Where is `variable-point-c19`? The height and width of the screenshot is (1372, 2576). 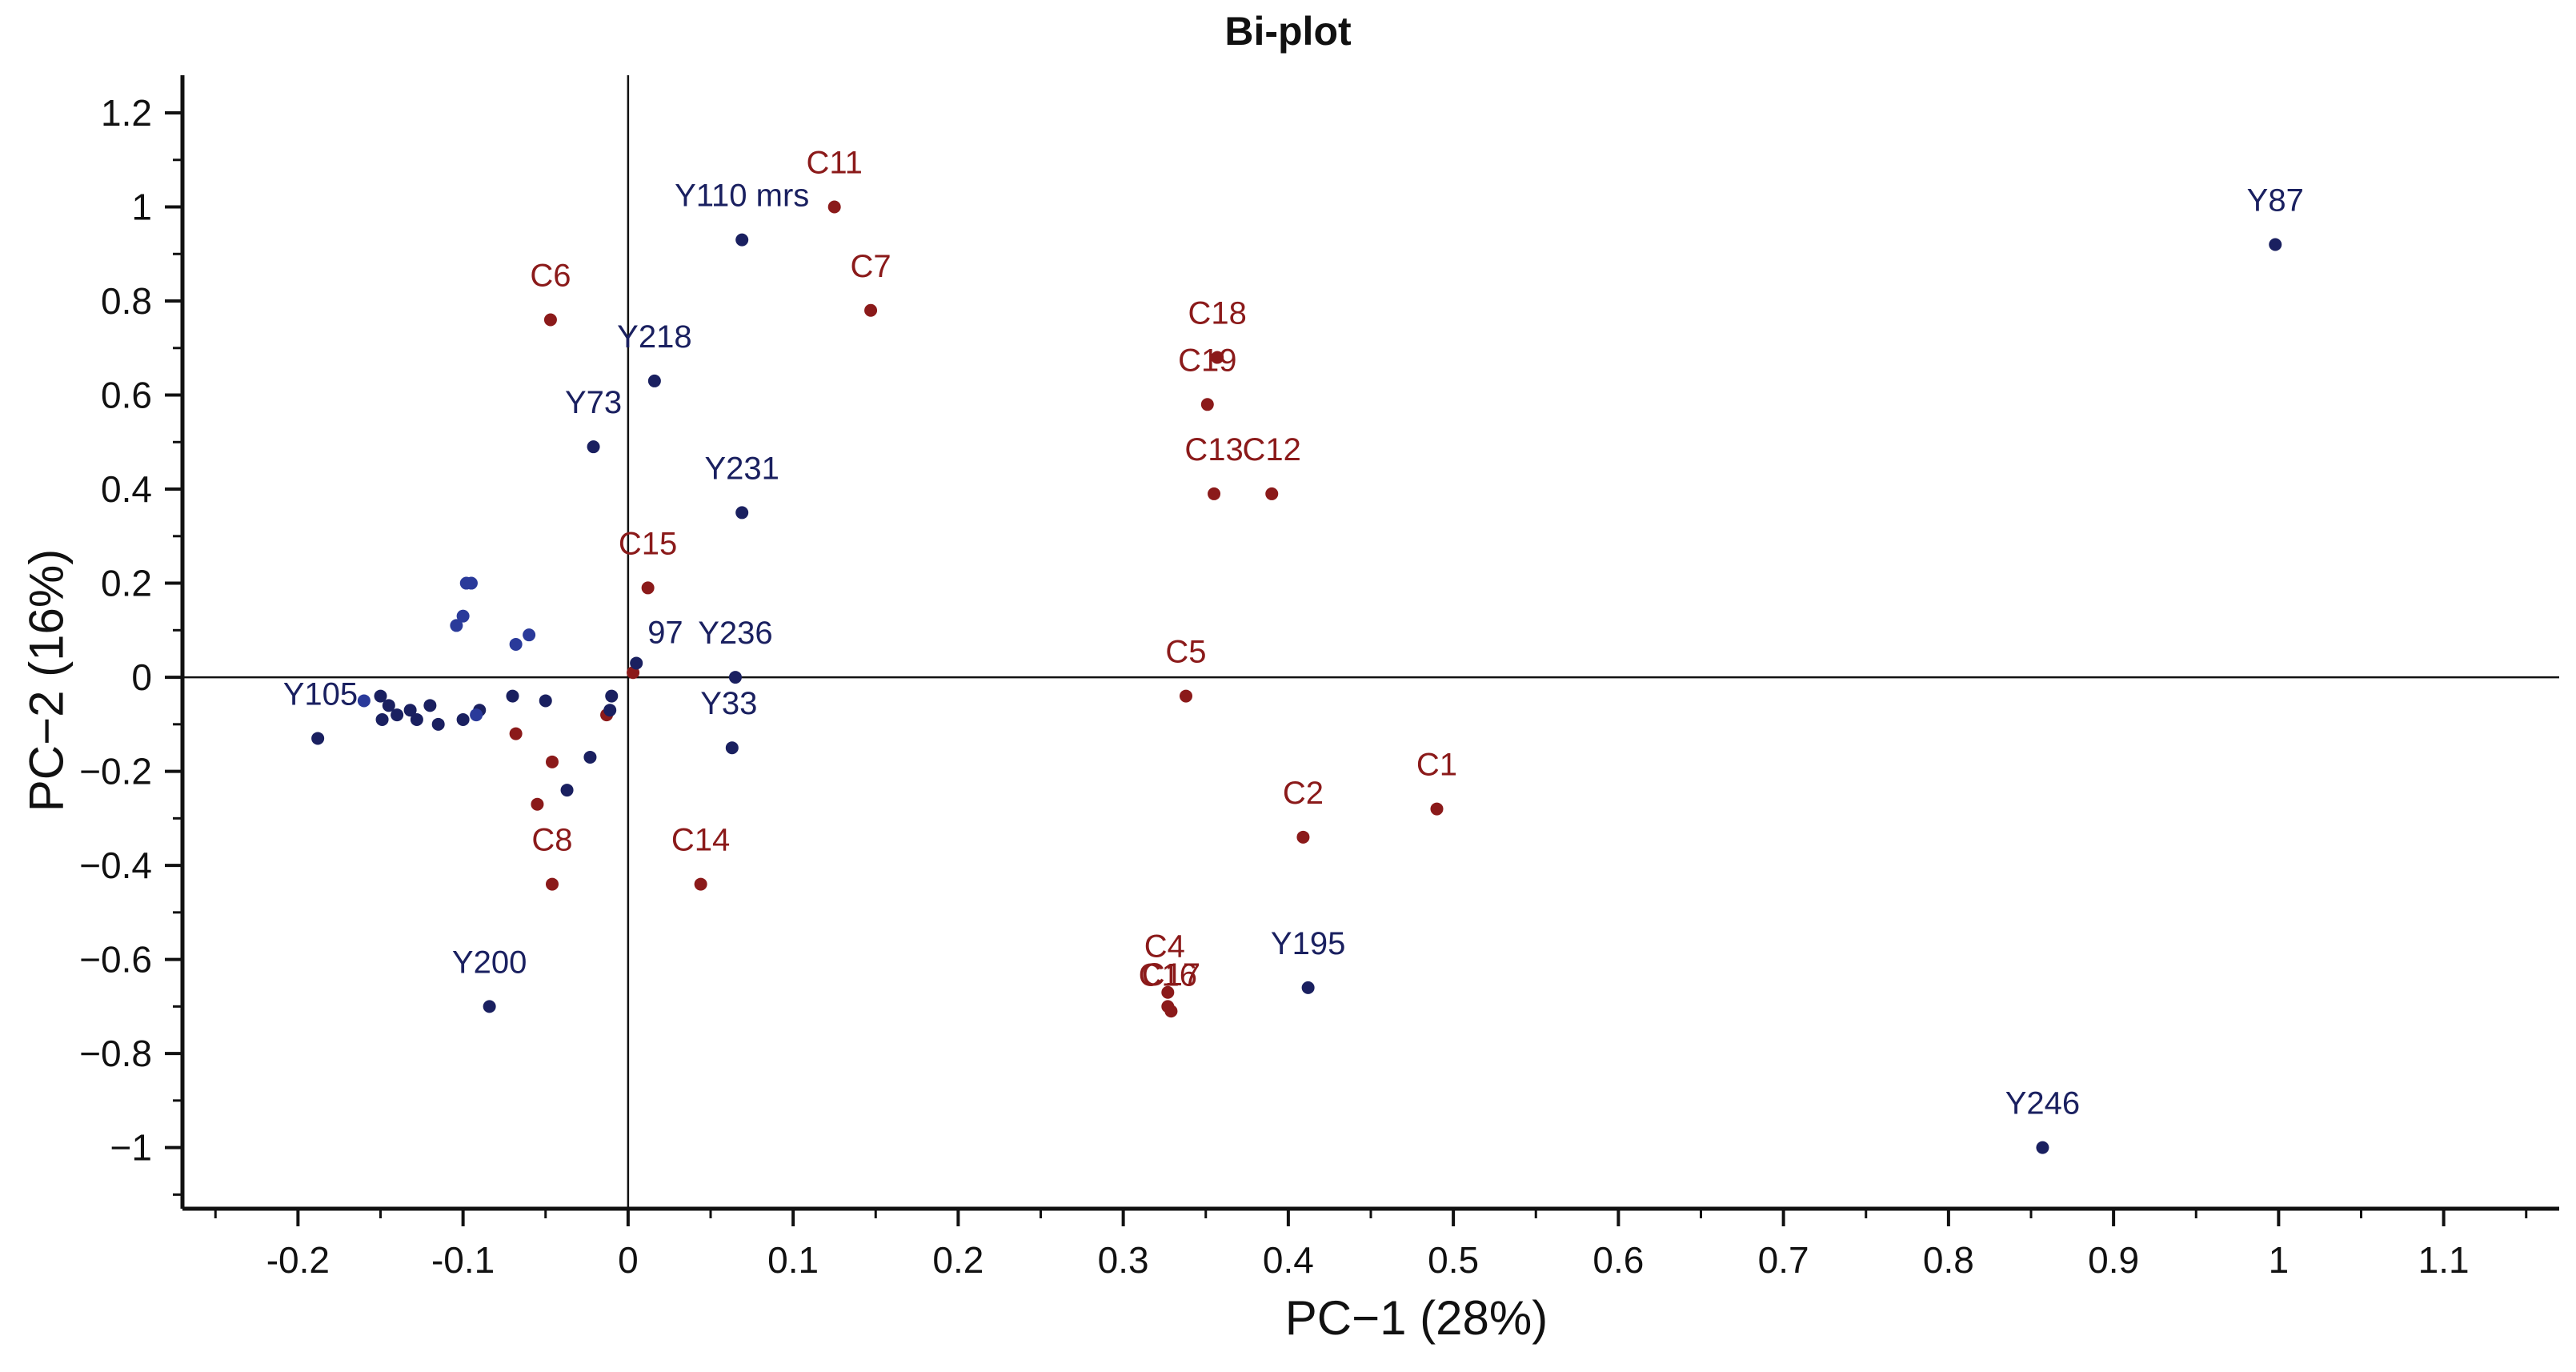
variable-point-c19 is located at coordinates (1207, 405).